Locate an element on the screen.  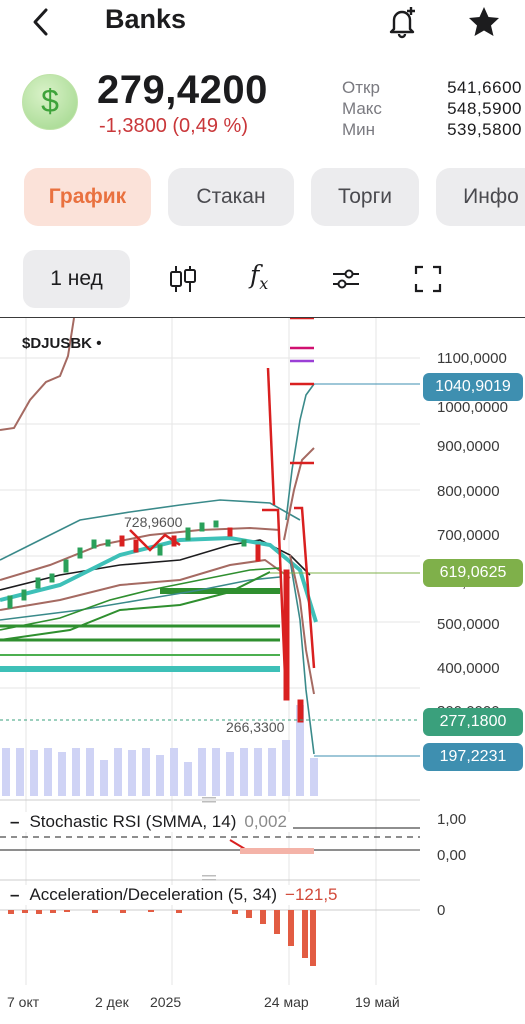
candlestick-icon is located at coordinates (183, 279).